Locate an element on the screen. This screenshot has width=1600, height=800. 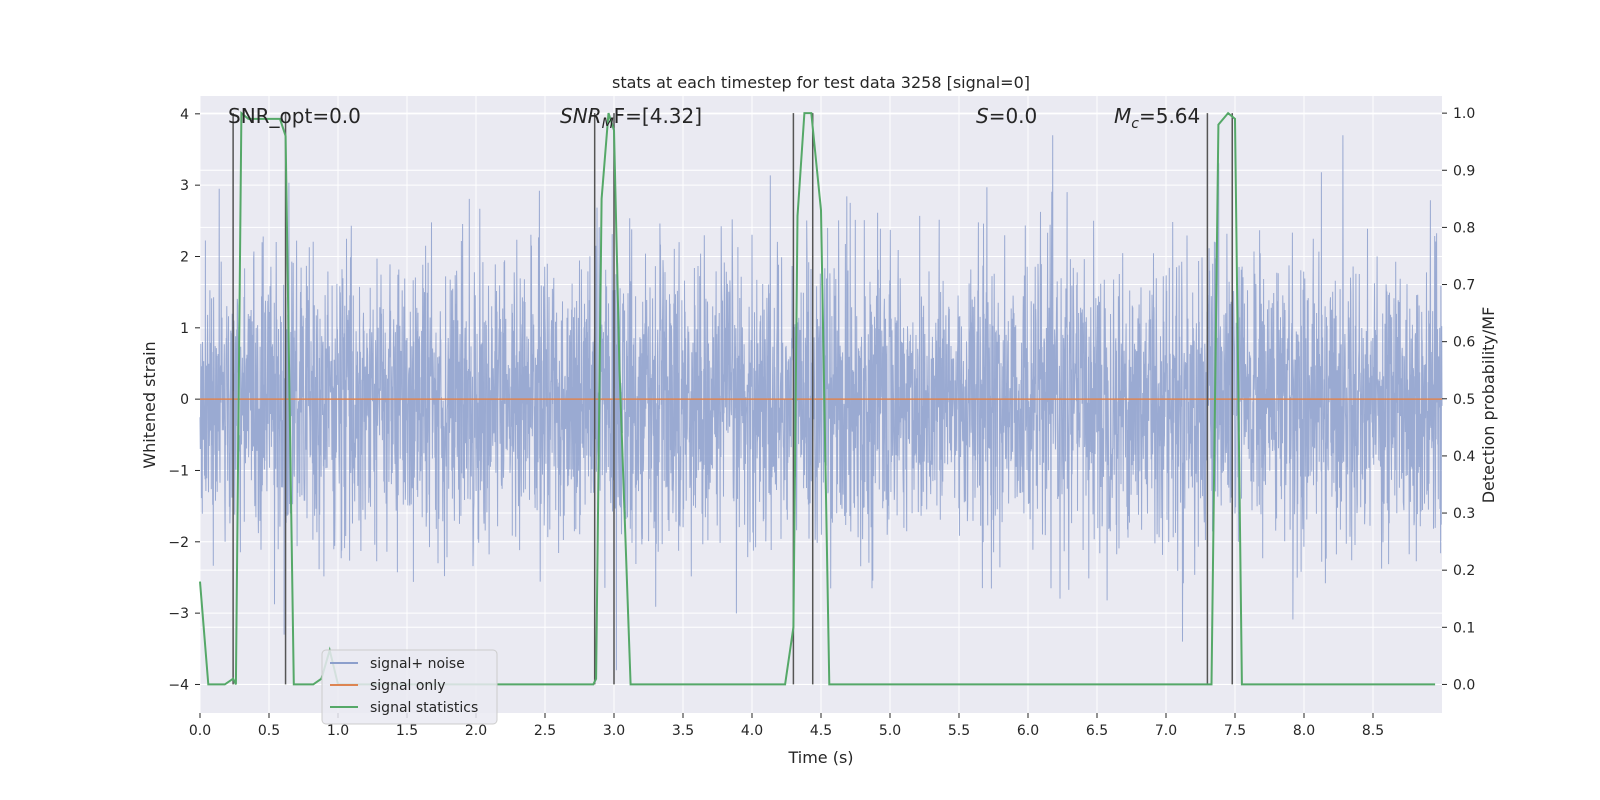
x-axis-label: Time (s) is located at coordinates (820, 757).